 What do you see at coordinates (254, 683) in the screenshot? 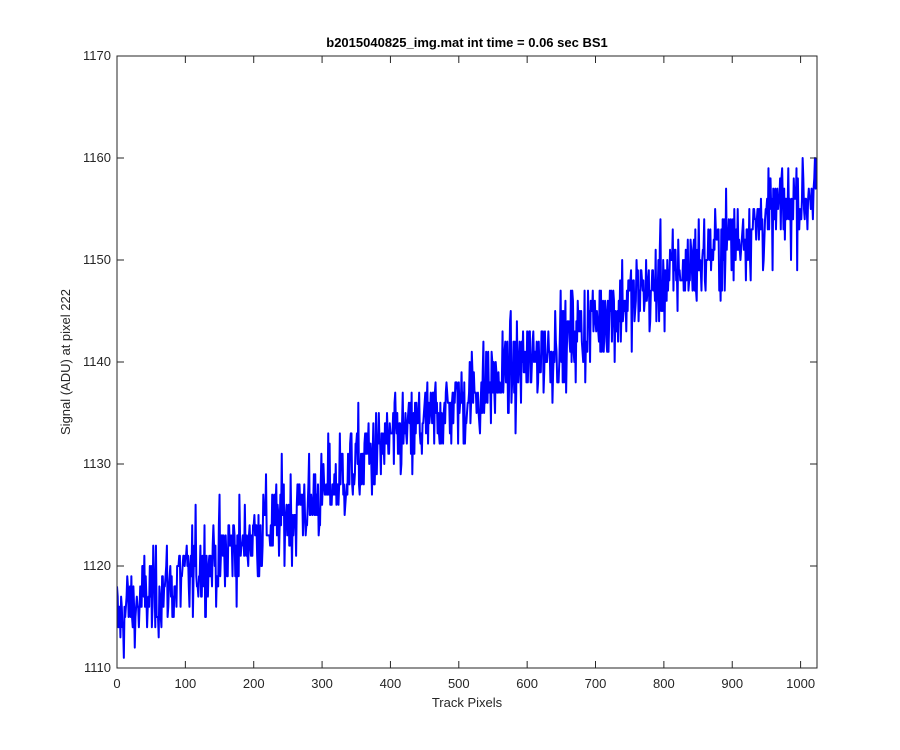
I see `x-tick-label: 200` at bounding box center [254, 683].